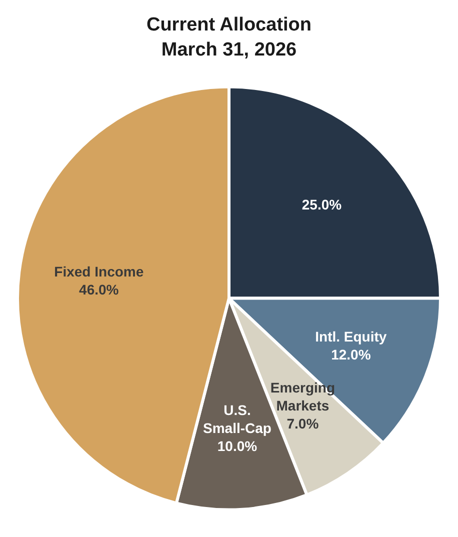  Describe the element at coordinates (351, 354) in the screenshot. I see `data-label: 12.0%` at that location.